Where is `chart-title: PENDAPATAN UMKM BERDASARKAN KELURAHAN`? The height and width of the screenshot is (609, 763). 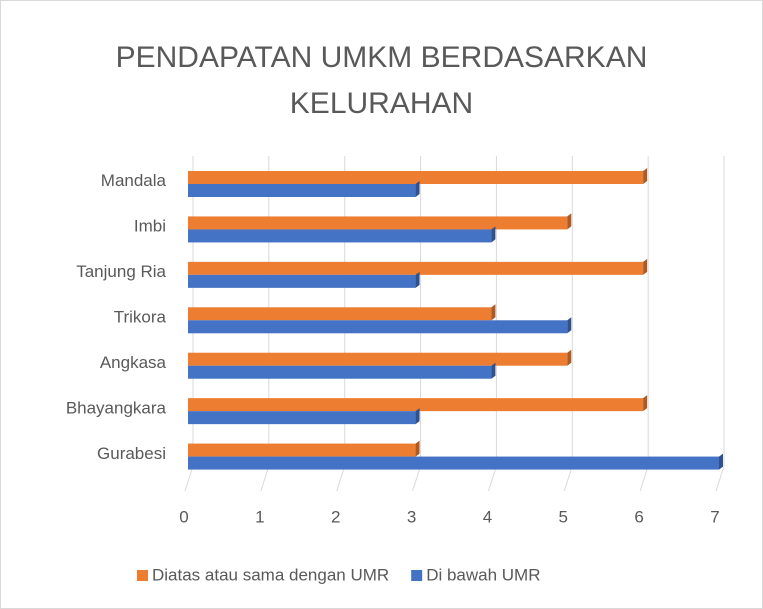
chart-title: PENDAPATAN UMKM BERDASARKAN KELURAHAN is located at coordinates (381, 80).